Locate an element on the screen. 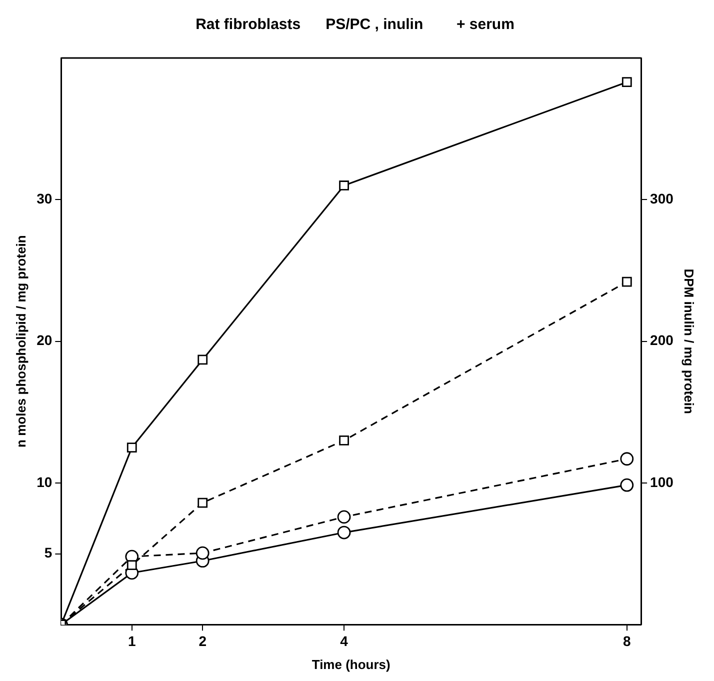 The height and width of the screenshot is (681, 714). x-axis-title: Time (hours) is located at coordinates (351, 664).